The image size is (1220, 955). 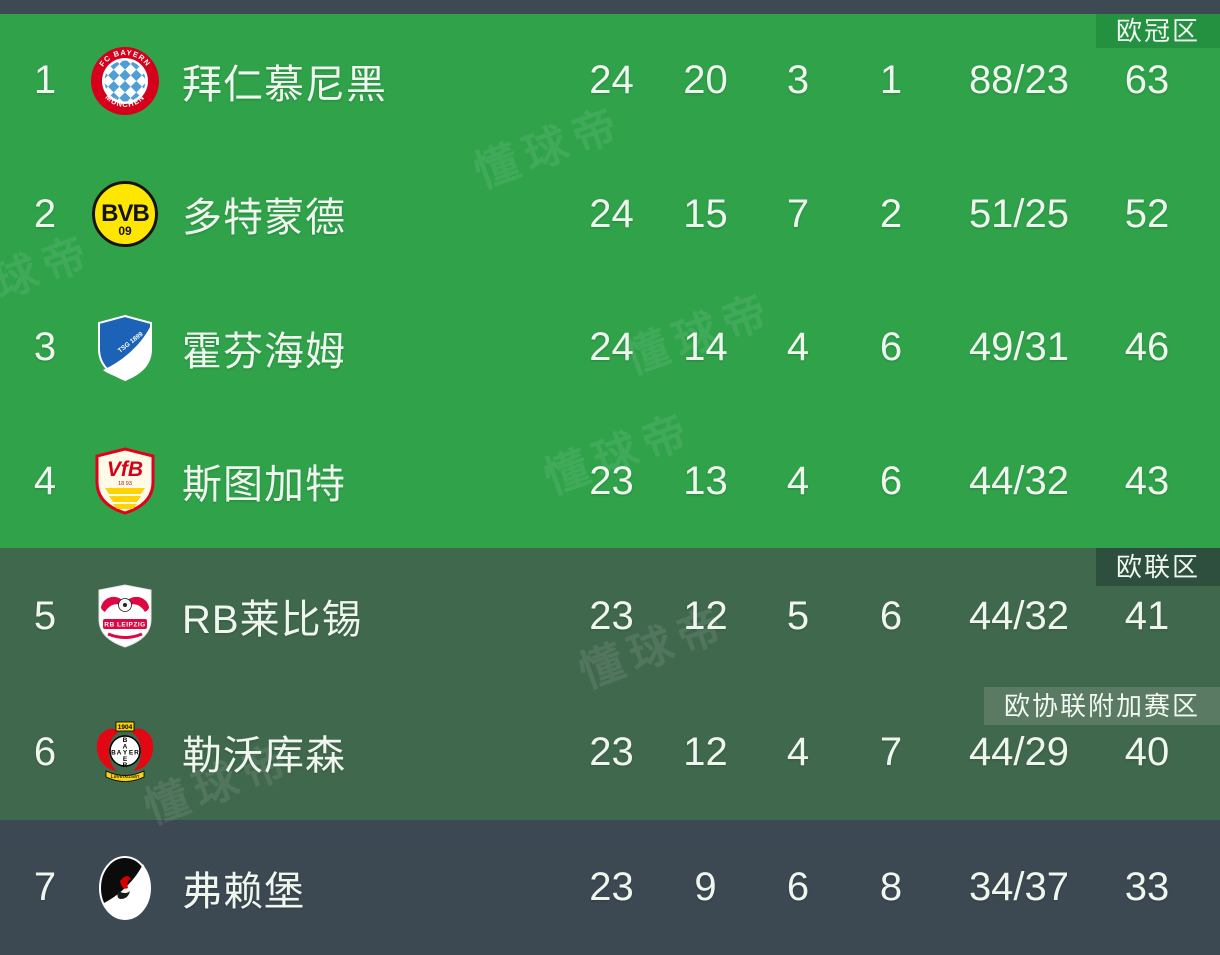 I want to click on europa-league-zone-badge: 欧联区, so click(x=1157, y=567).